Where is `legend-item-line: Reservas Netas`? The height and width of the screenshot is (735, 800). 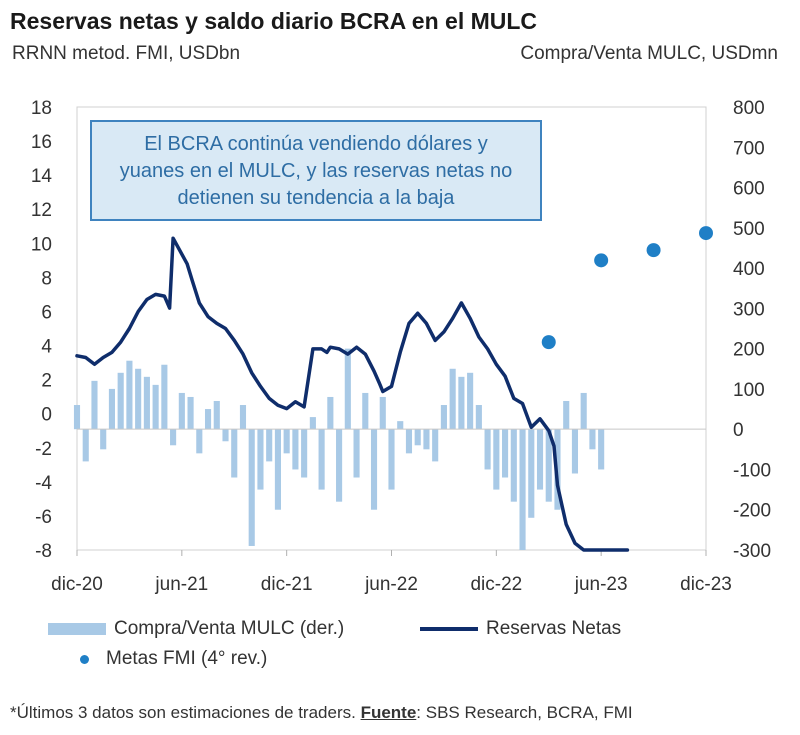
legend-item-line: Reservas Netas is located at coordinates (520, 629).